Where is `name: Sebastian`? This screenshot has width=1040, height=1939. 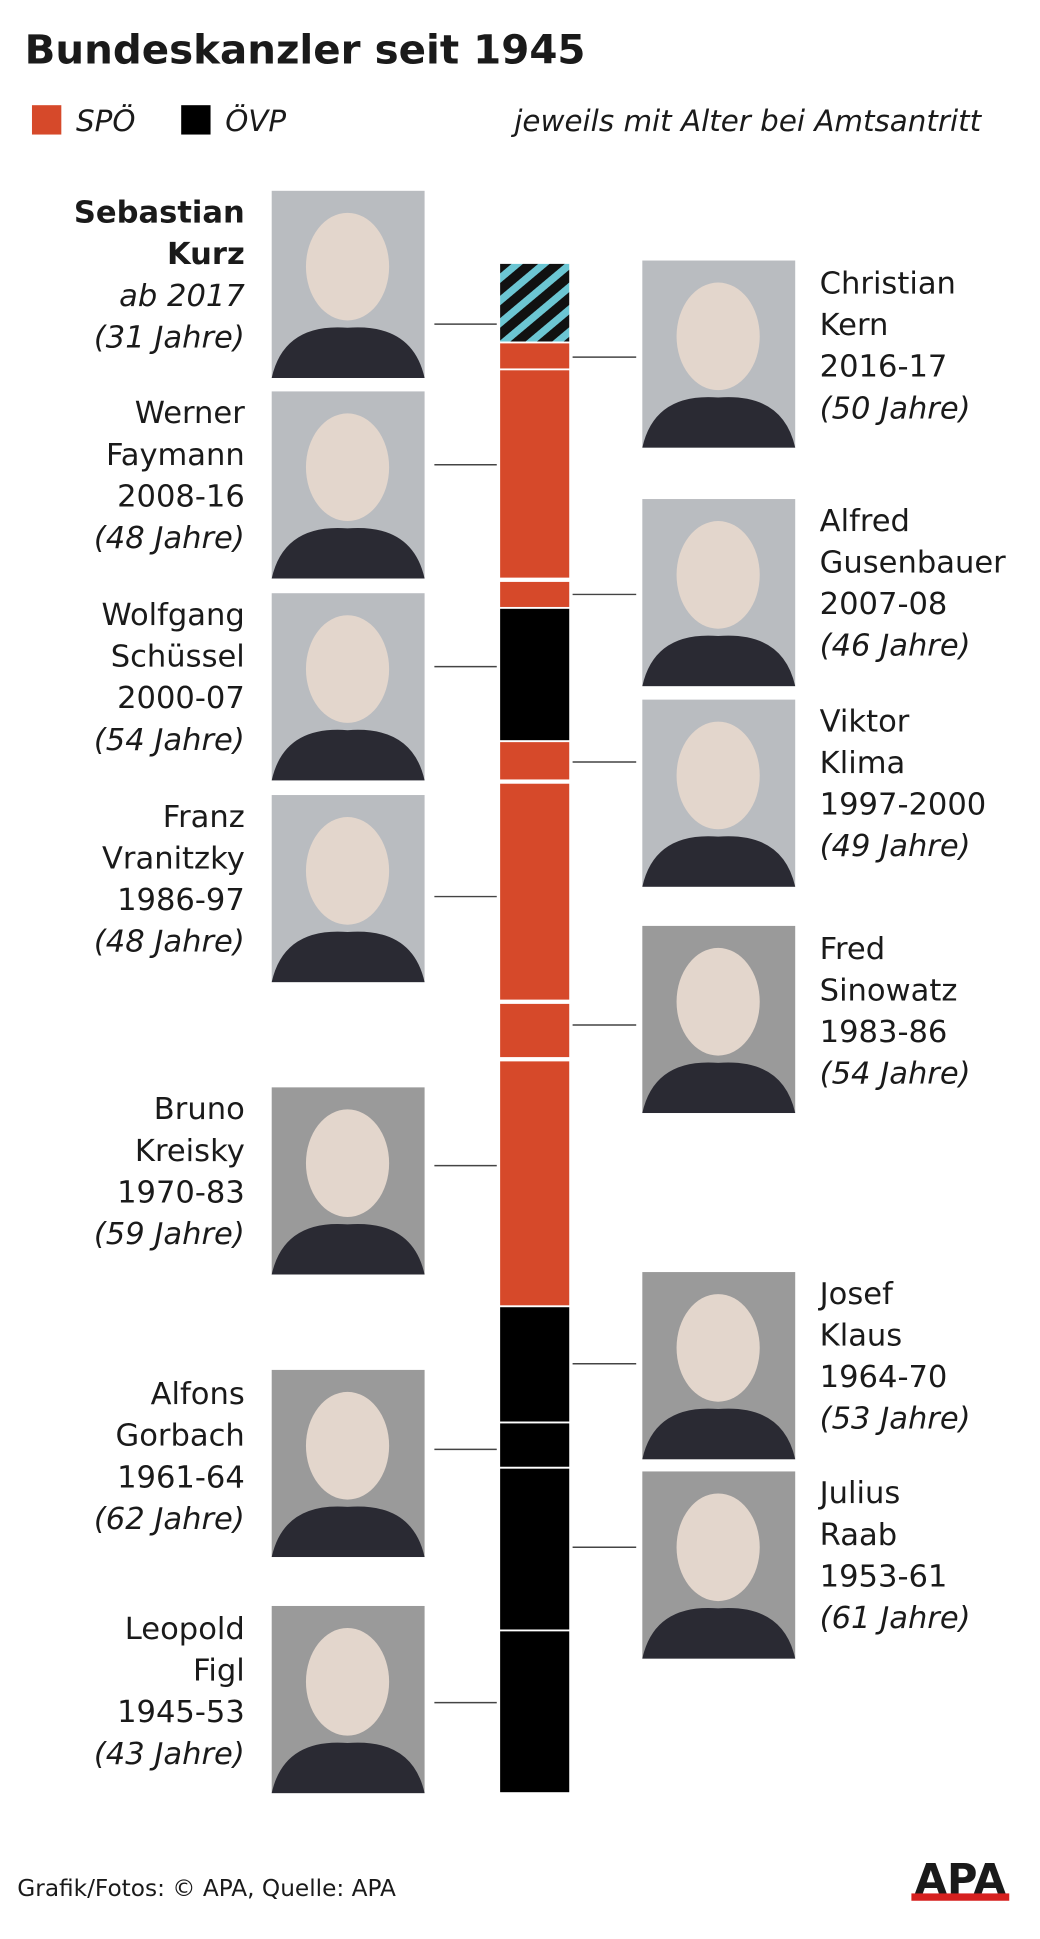 name: Sebastian is located at coordinates (159, 213).